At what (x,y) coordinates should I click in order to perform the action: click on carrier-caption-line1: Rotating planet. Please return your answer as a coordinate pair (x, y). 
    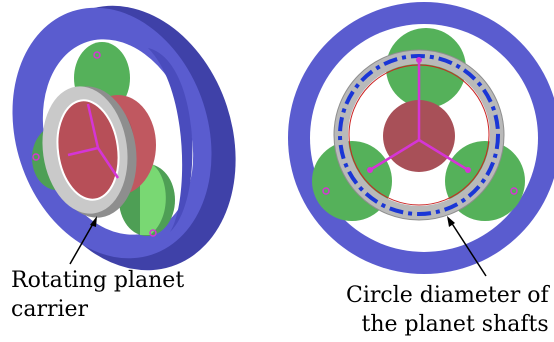
    Looking at the image, I should click on (97, 280).